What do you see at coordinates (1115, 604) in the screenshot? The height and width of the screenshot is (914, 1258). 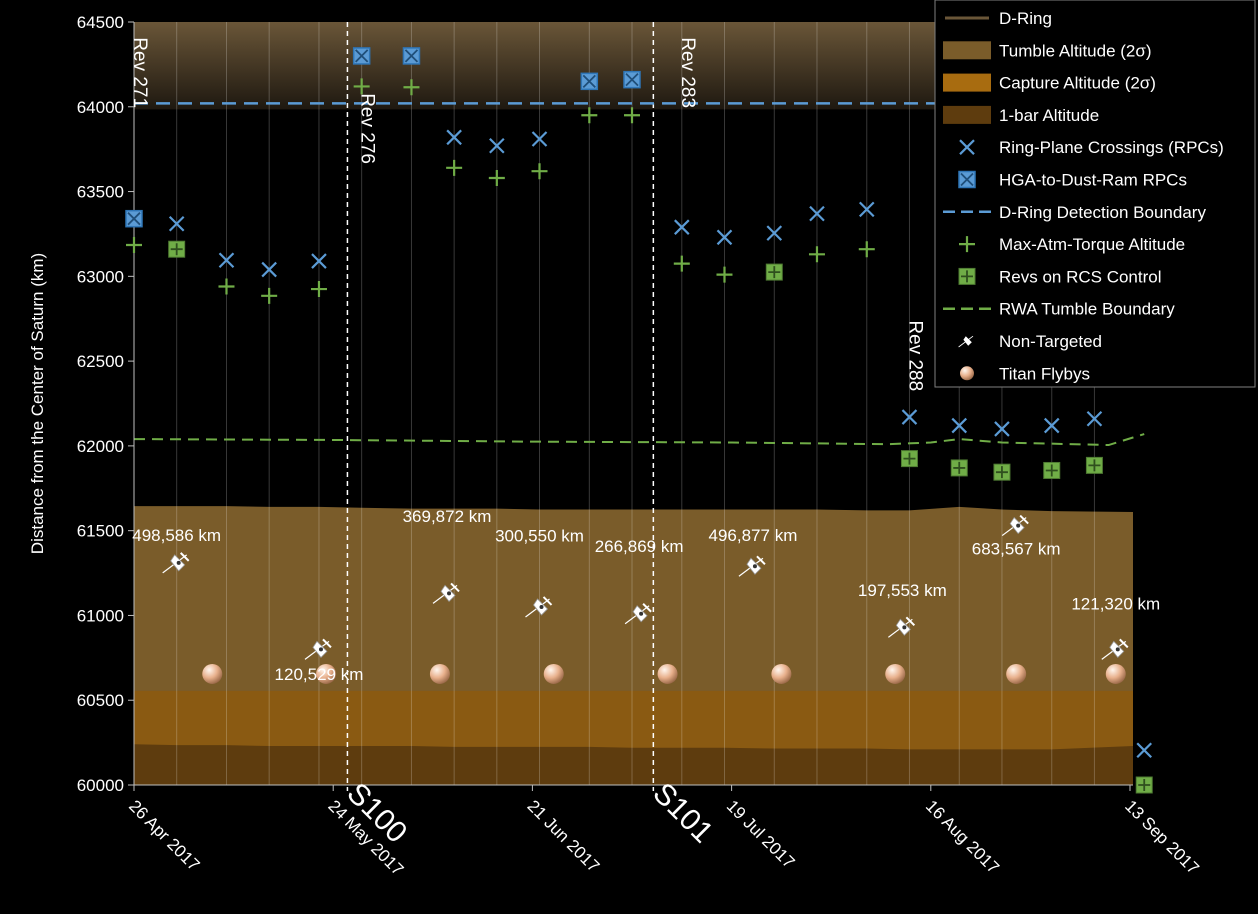 I see `flyby-distance-label: 121,320 km` at bounding box center [1115, 604].